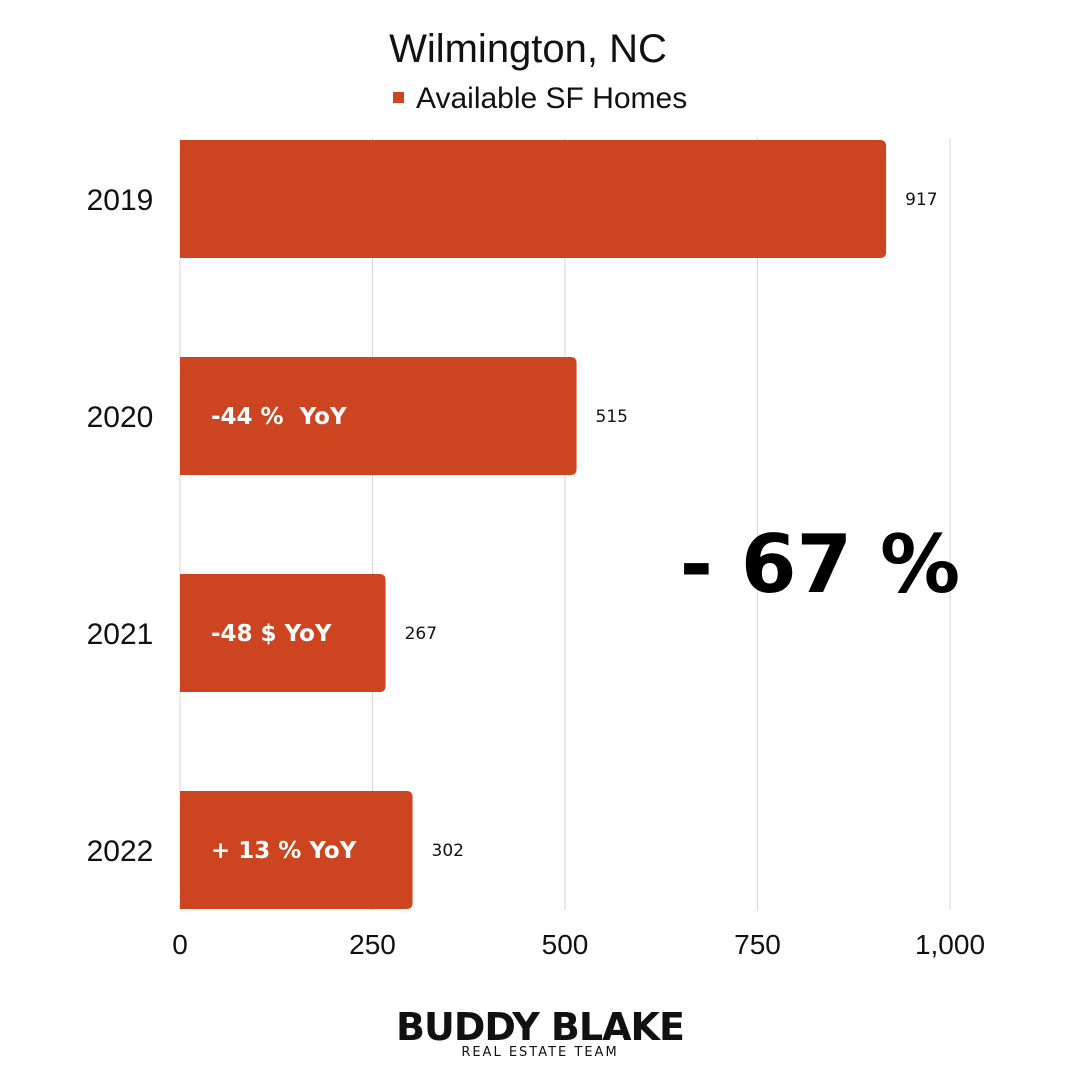 This screenshot has width=1080, height=1080. Describe the element at coordinates (421, 634) in the screenshot. I see `value-label: 267` at that location.